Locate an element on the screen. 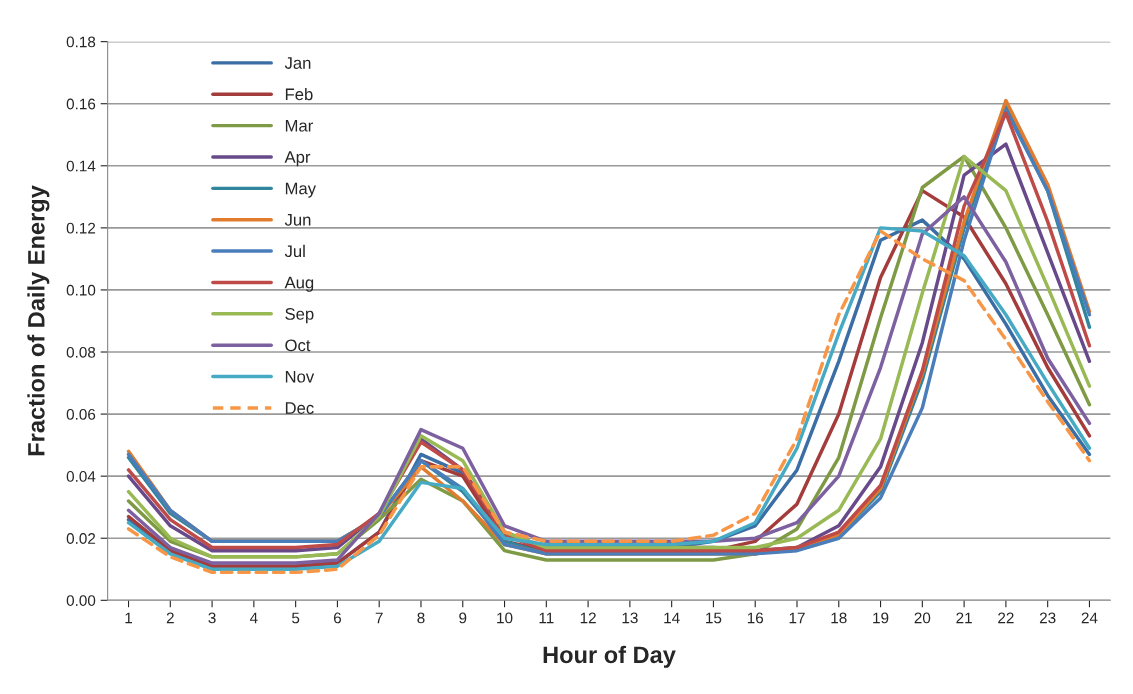  y-tick-label: 0.12 is located at coordinates (81, 228).